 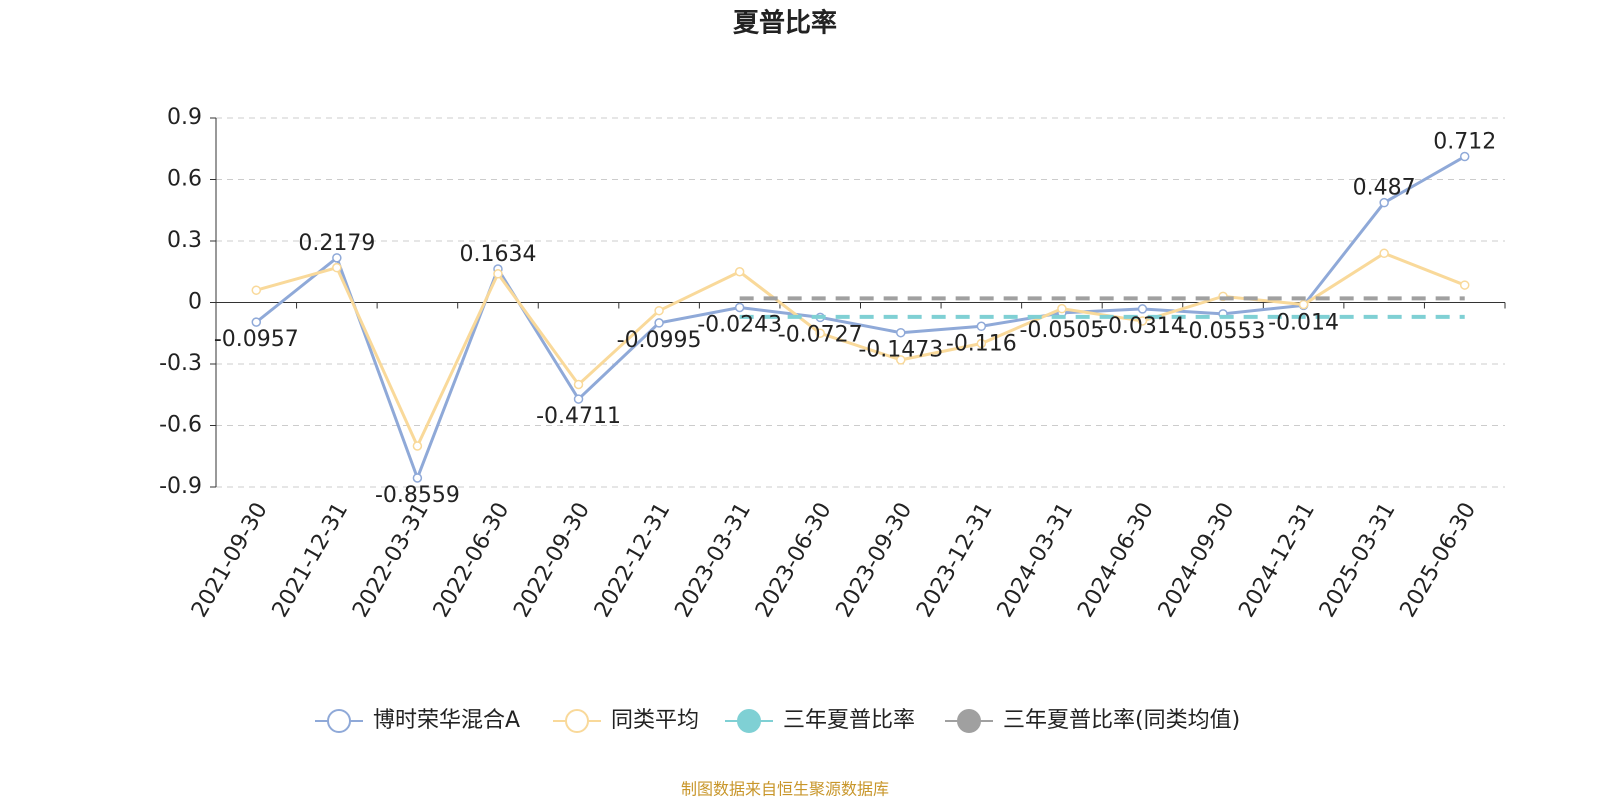 I want to click on data-label: -0.0995, so click(x=659, y=340).